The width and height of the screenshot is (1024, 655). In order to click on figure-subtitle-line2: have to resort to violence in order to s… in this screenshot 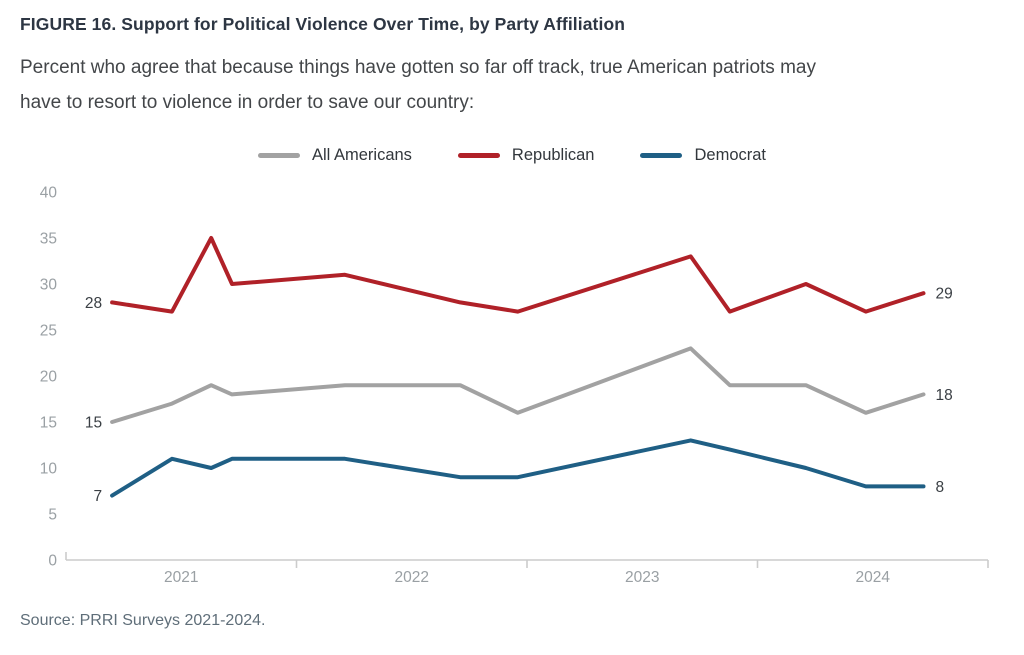, I will do `click(247, 102)`.